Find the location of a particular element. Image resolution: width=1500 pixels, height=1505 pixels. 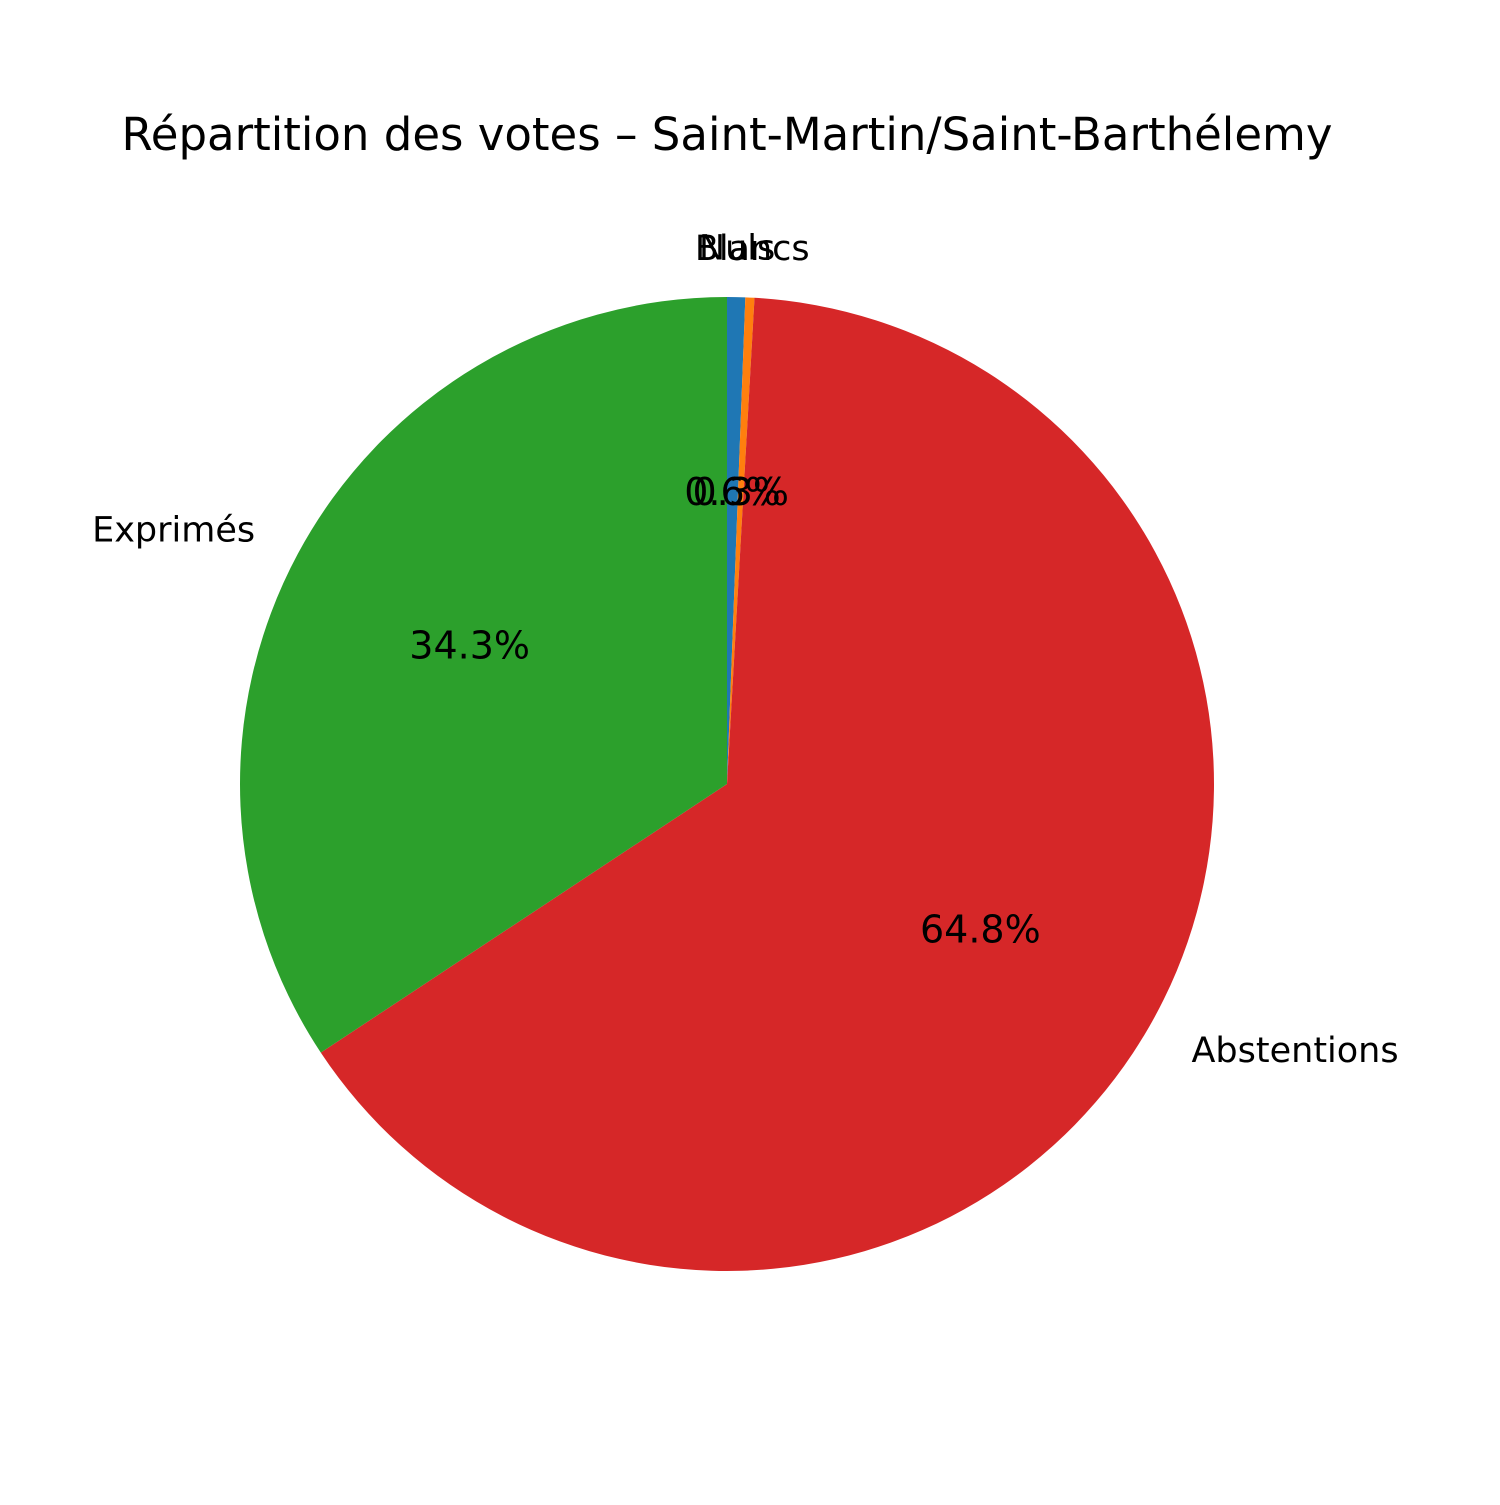

pie-slice-blancs is located at coordinates (741, 540).